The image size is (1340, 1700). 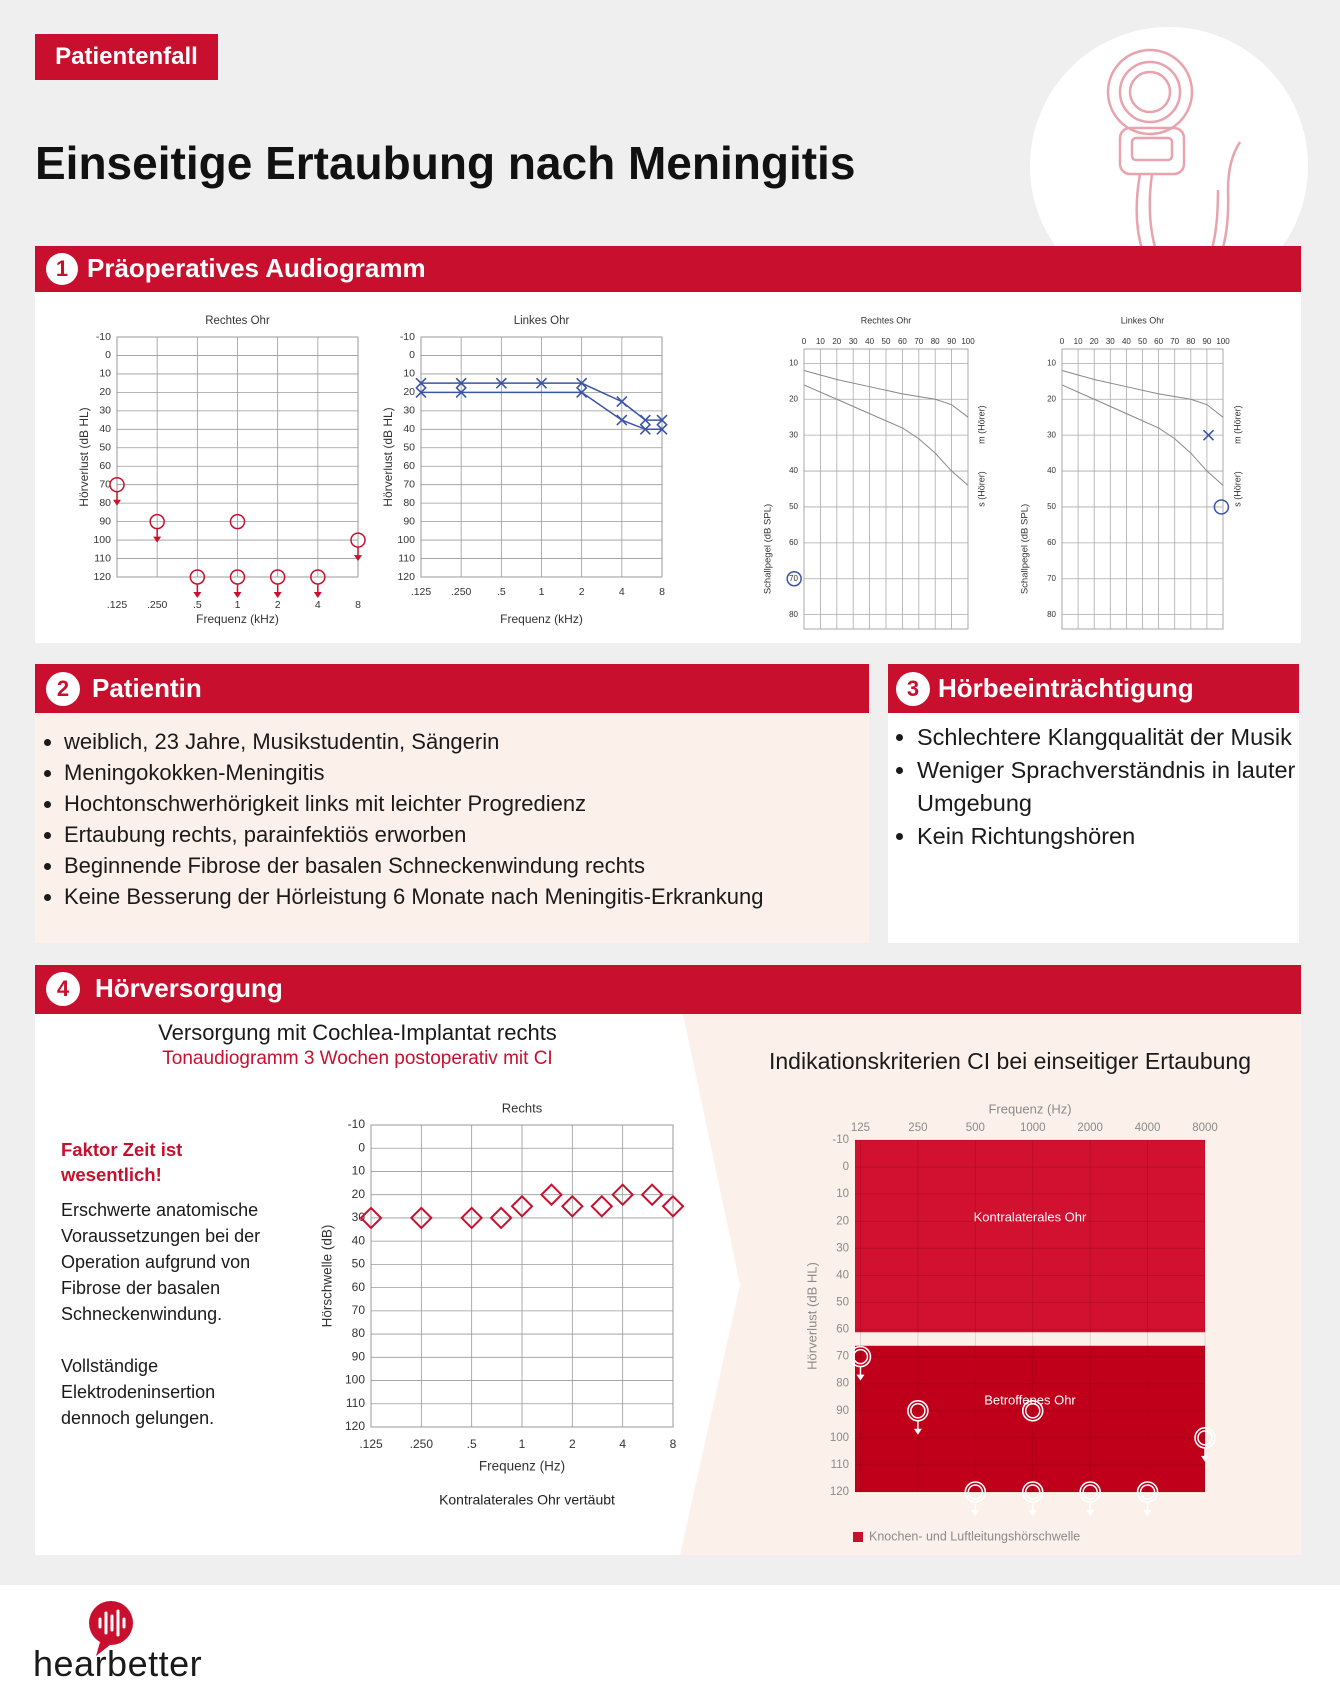 What do you see at coordinates (1237, 424) in the screenshot?
I see `right-label: m (Hörer)` at bounding box center [1237, 424].